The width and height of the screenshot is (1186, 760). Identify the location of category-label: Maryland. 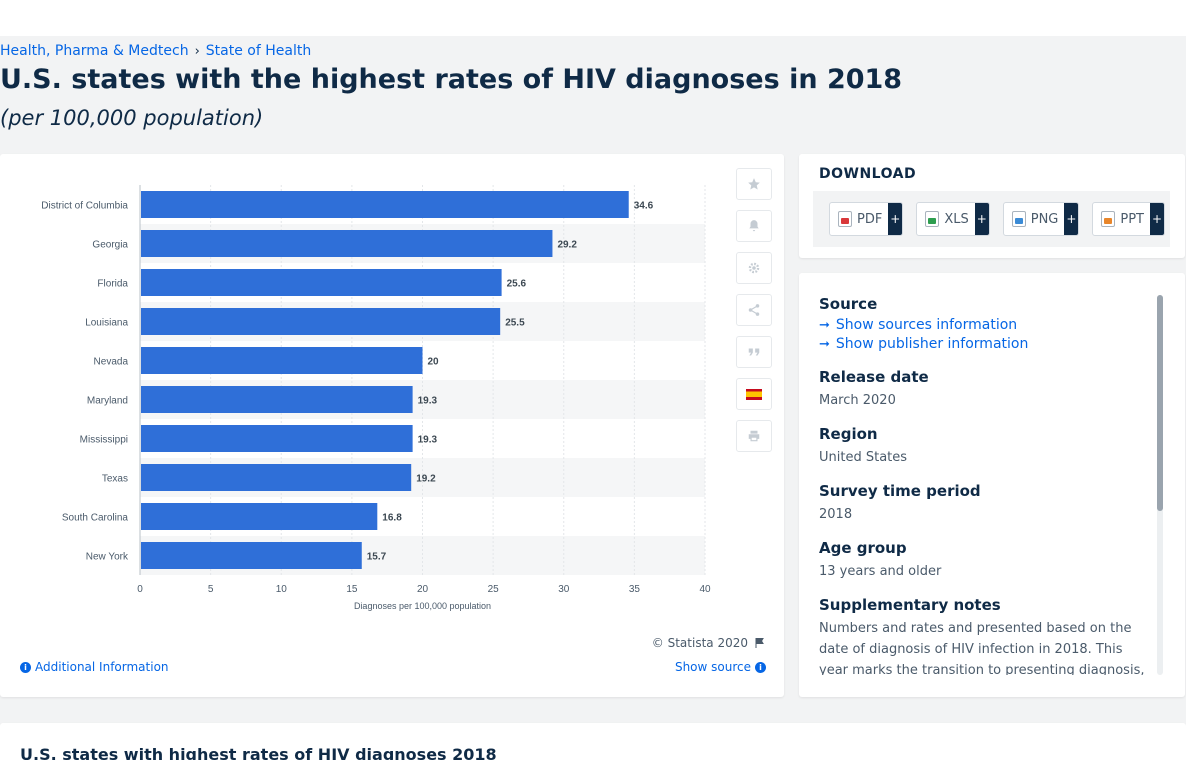
(107, 401).